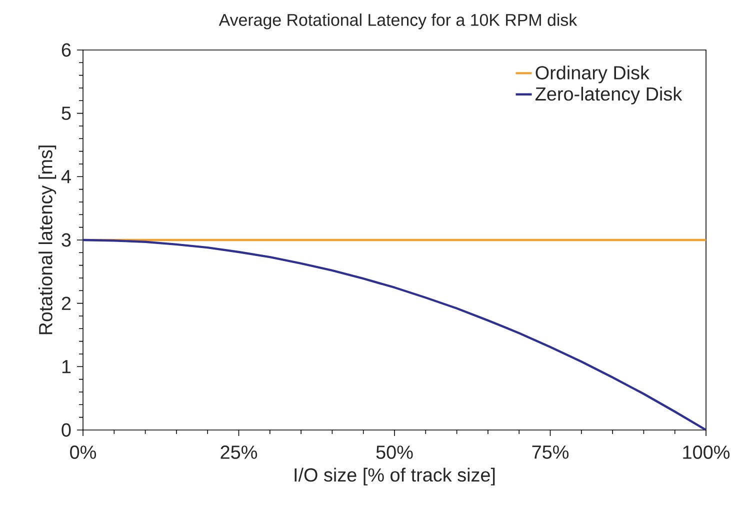 This screenshot has width=731, height=508. I want to click on y-tick-label: 6, so click(66, 50).